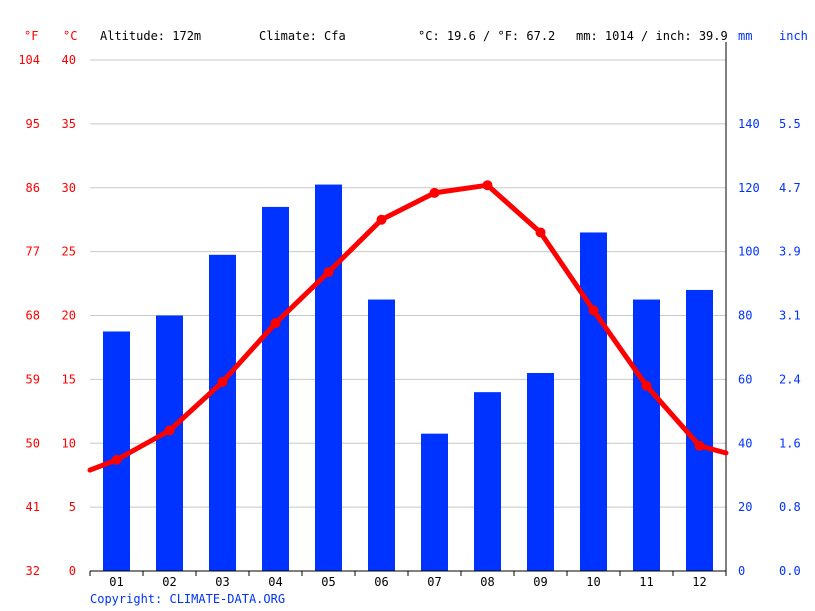  What do you see at coordinates (749, 124) in the screenshot?
I see `mm-tick-label: 140` at bounding box center [749, 124].